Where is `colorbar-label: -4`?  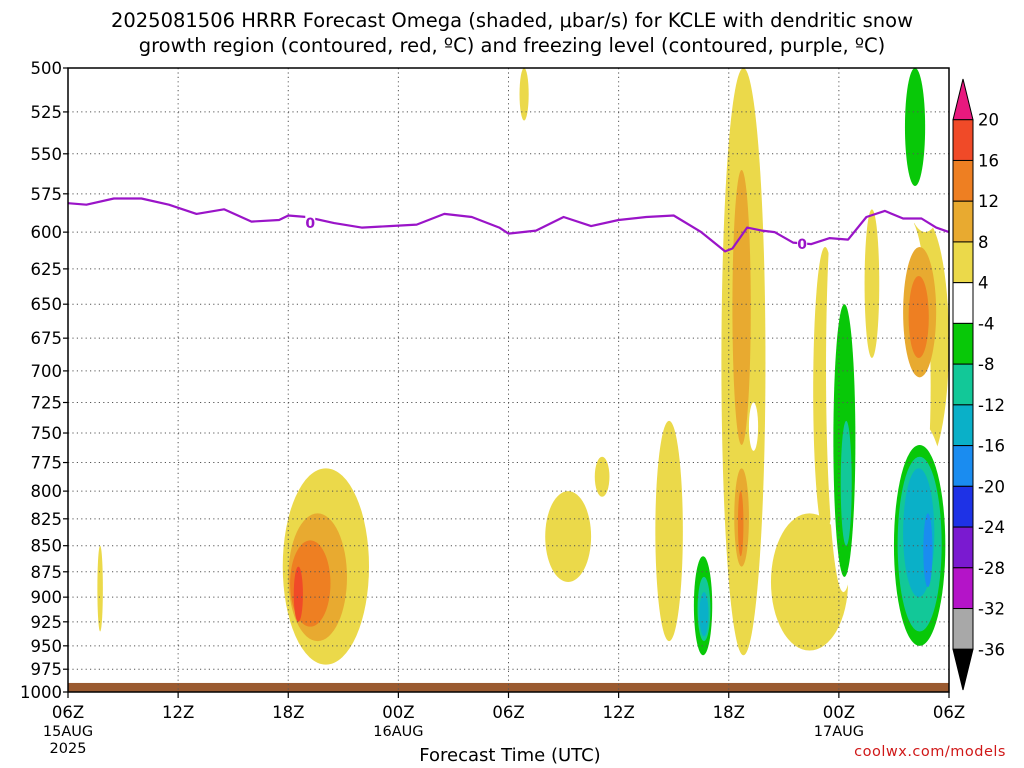
colorbar-label: -4 is located at coordinates (986, 323).